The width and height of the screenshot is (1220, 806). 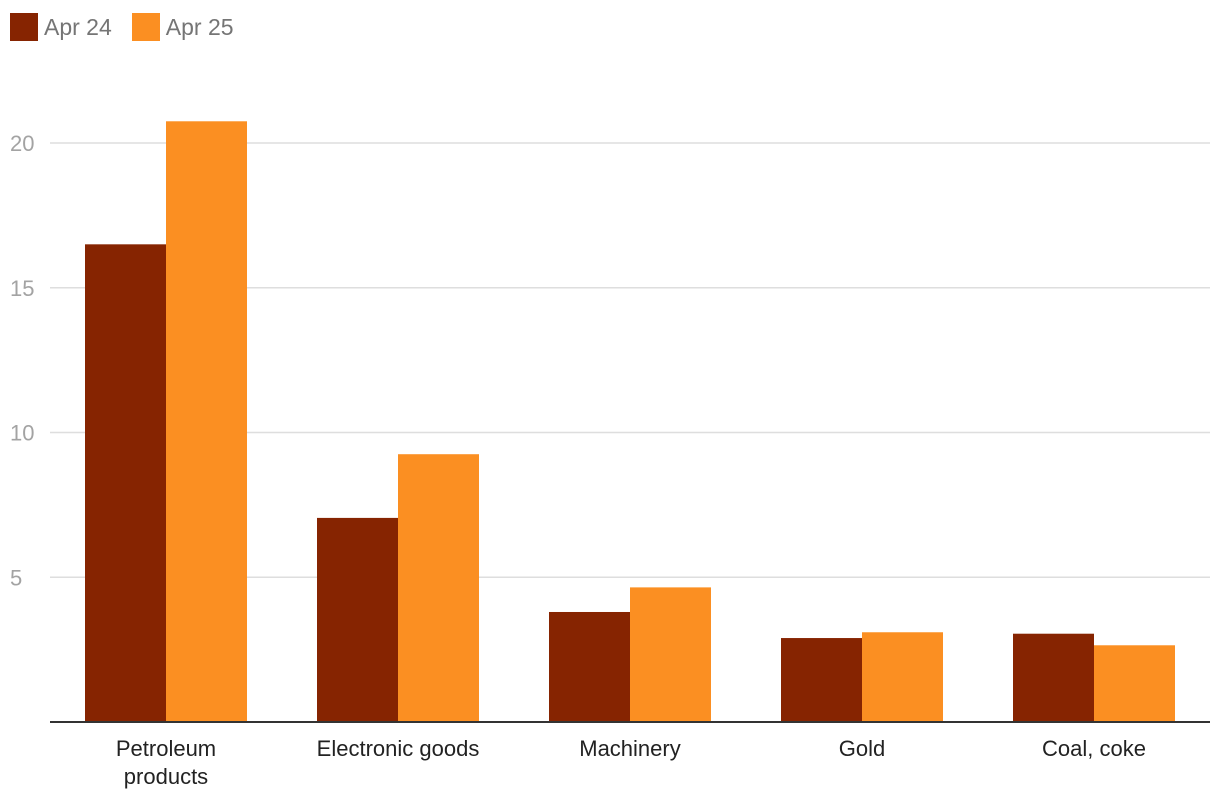 I want to click on legend-item: Apr 25, so click(x=182, y=27).